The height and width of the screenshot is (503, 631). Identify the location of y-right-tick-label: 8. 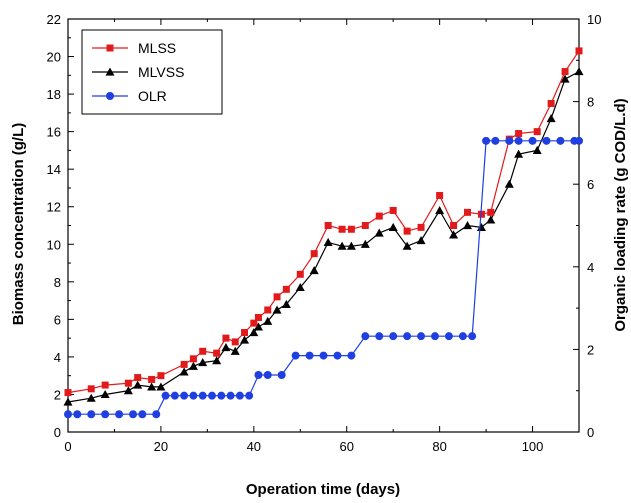
(590, 102).